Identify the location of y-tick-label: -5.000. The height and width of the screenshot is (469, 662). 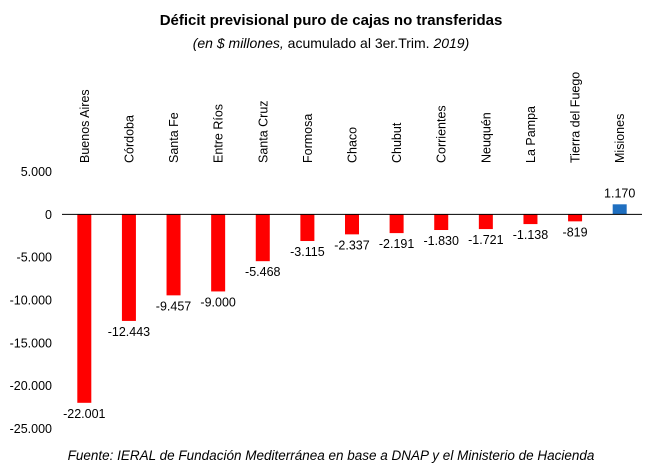
(34, 258).